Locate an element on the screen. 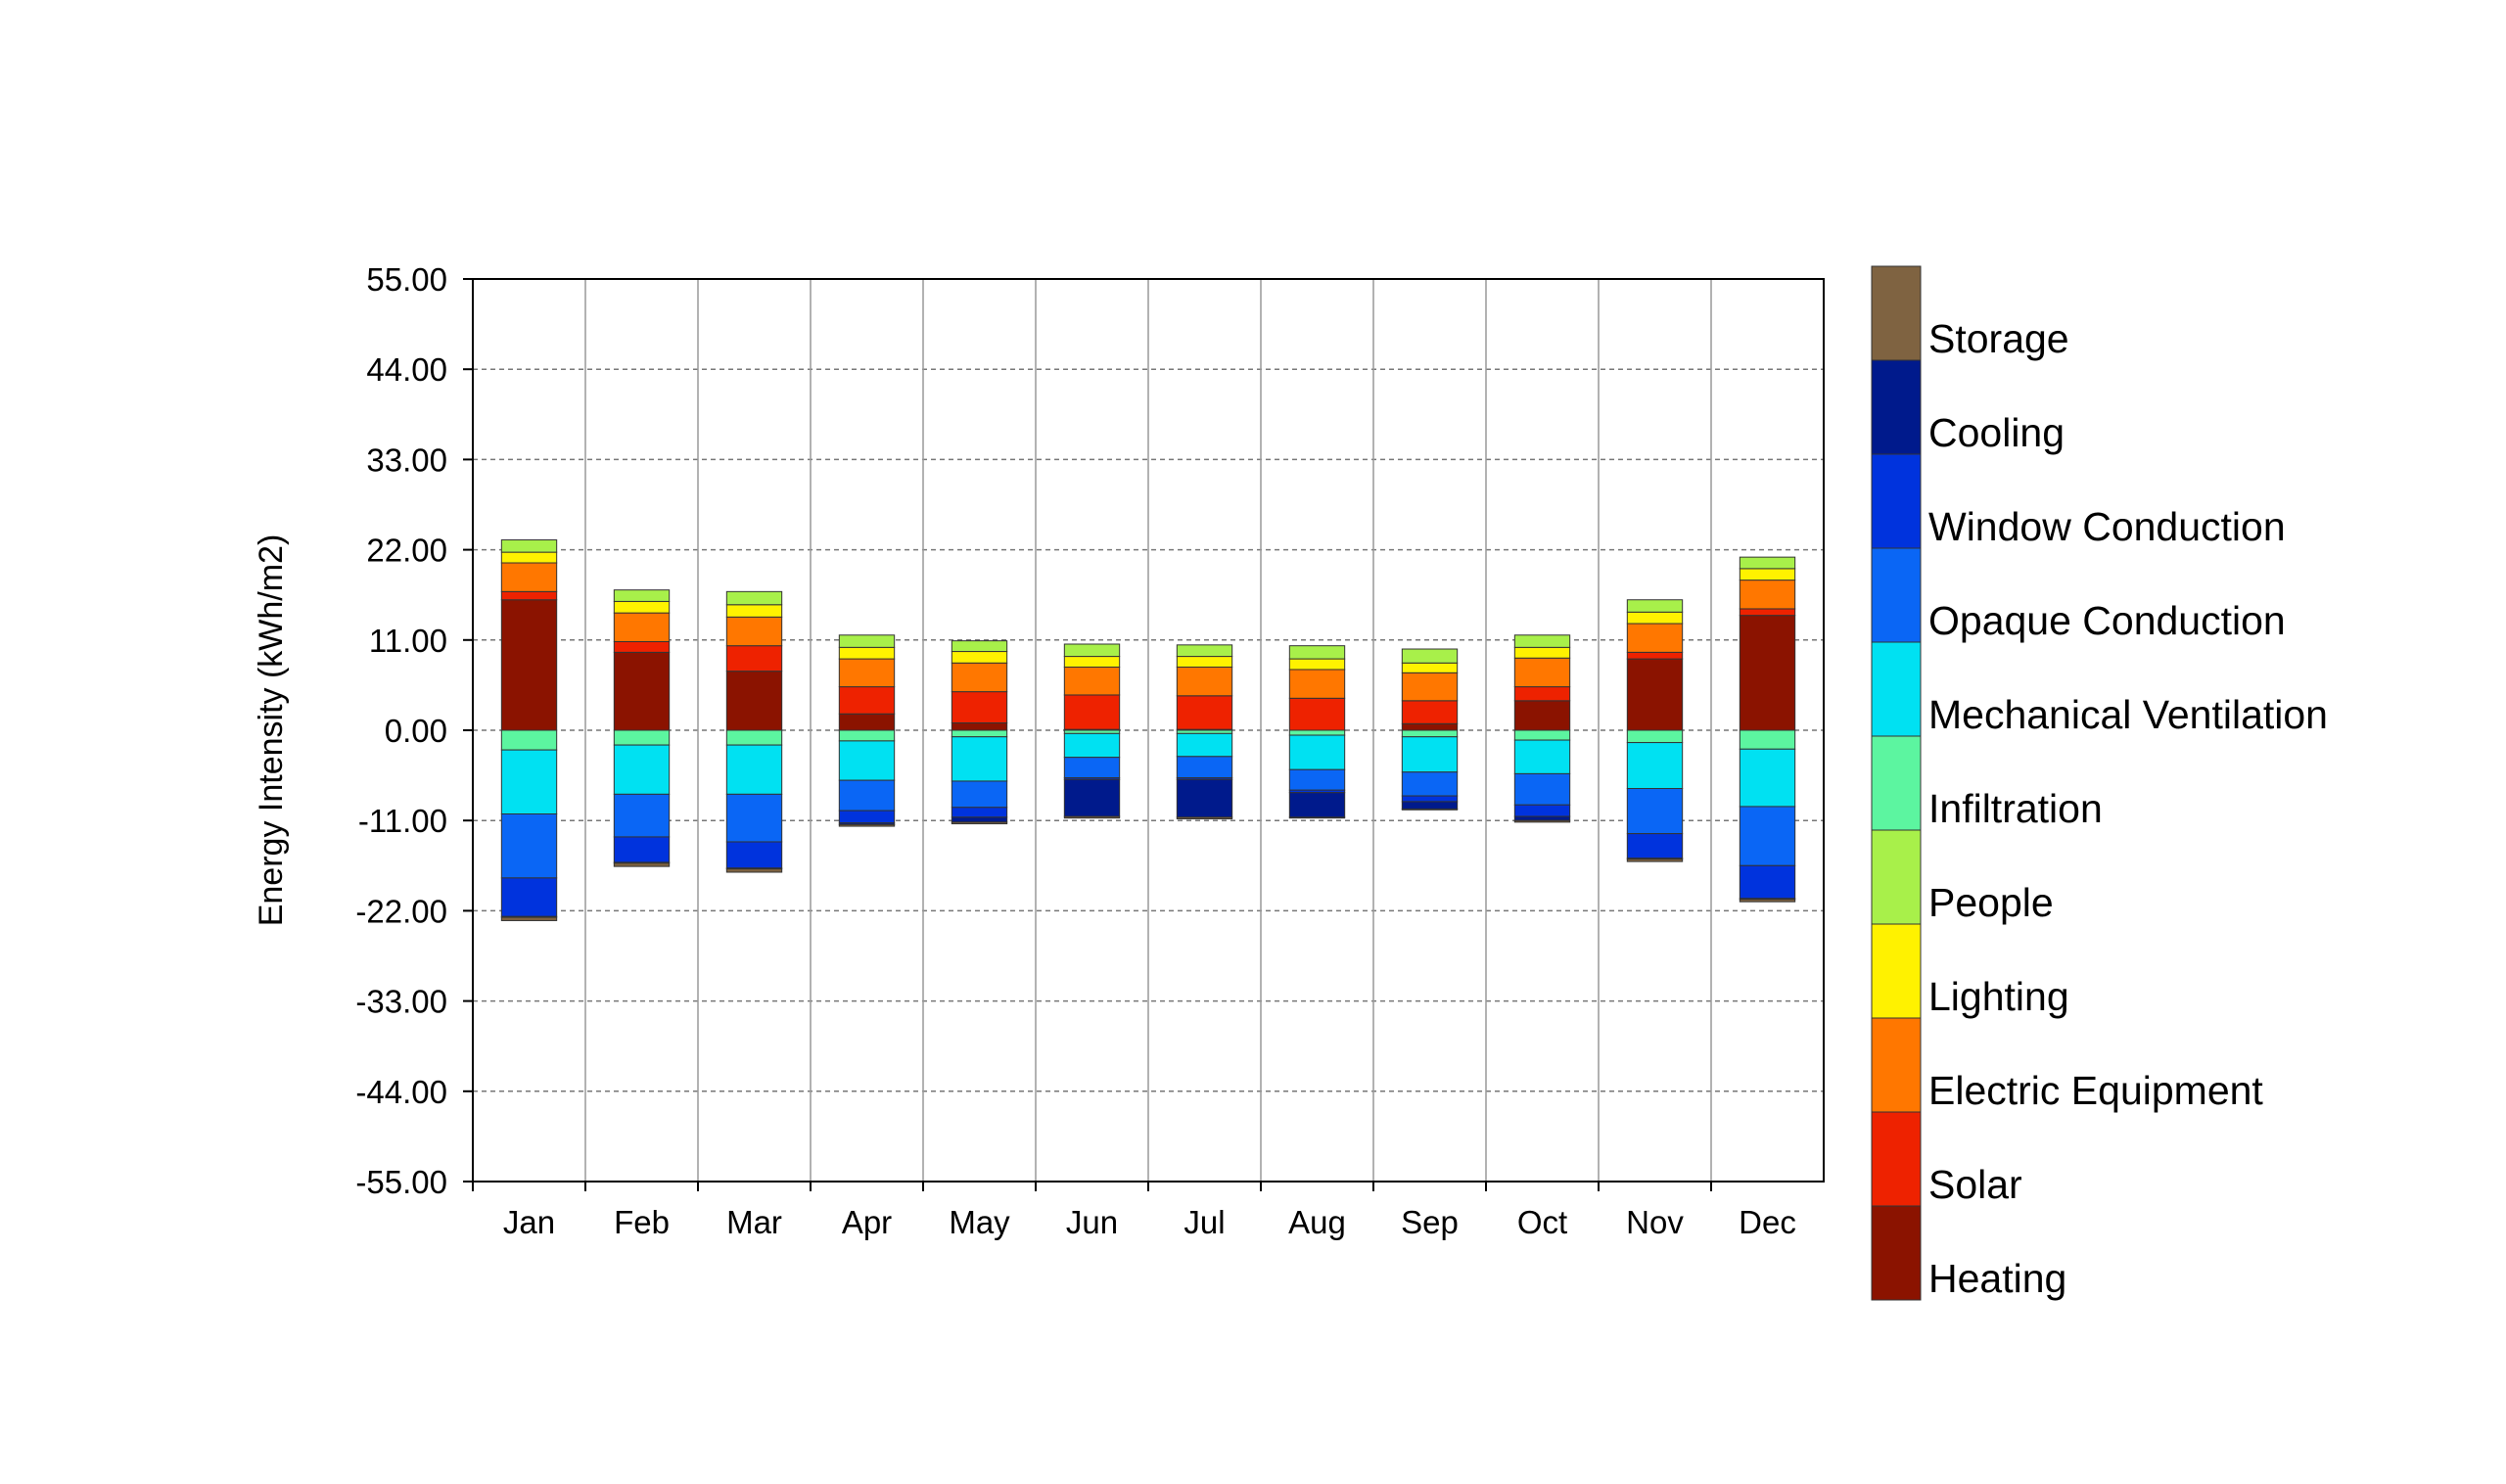 The height and width of the screenshot is (1484, 2506). bar-segment-mechanical-ventilation-may is located at coordinates (979, 759).